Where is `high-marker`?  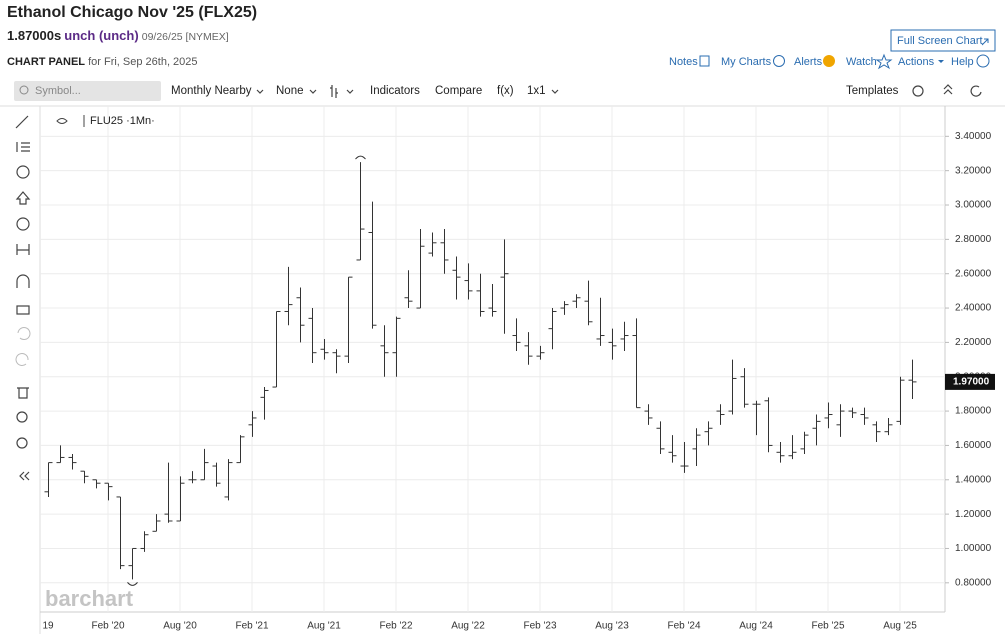 high-marker is located at coordinates (360, 157).